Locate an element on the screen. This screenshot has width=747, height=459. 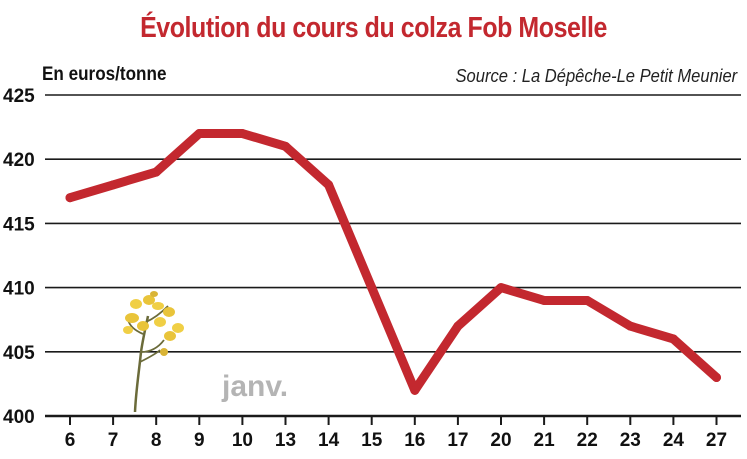
x-axis: 6 7 8 9 10 13 14 15 16 17 20 21 22 23 24 27 is located at coordinates (396, 433).